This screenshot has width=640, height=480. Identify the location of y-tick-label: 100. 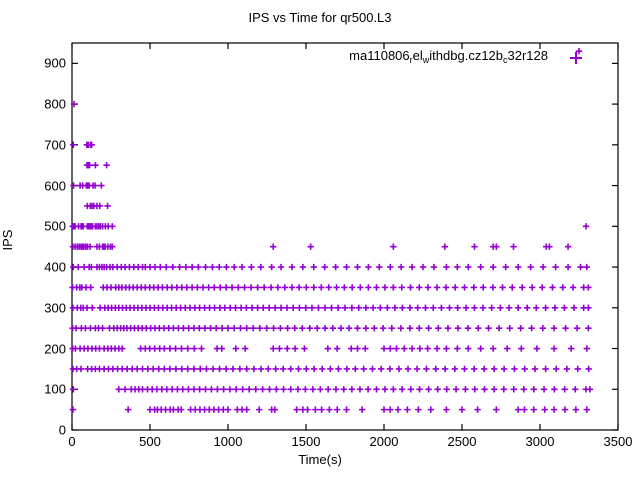
(55, 389).